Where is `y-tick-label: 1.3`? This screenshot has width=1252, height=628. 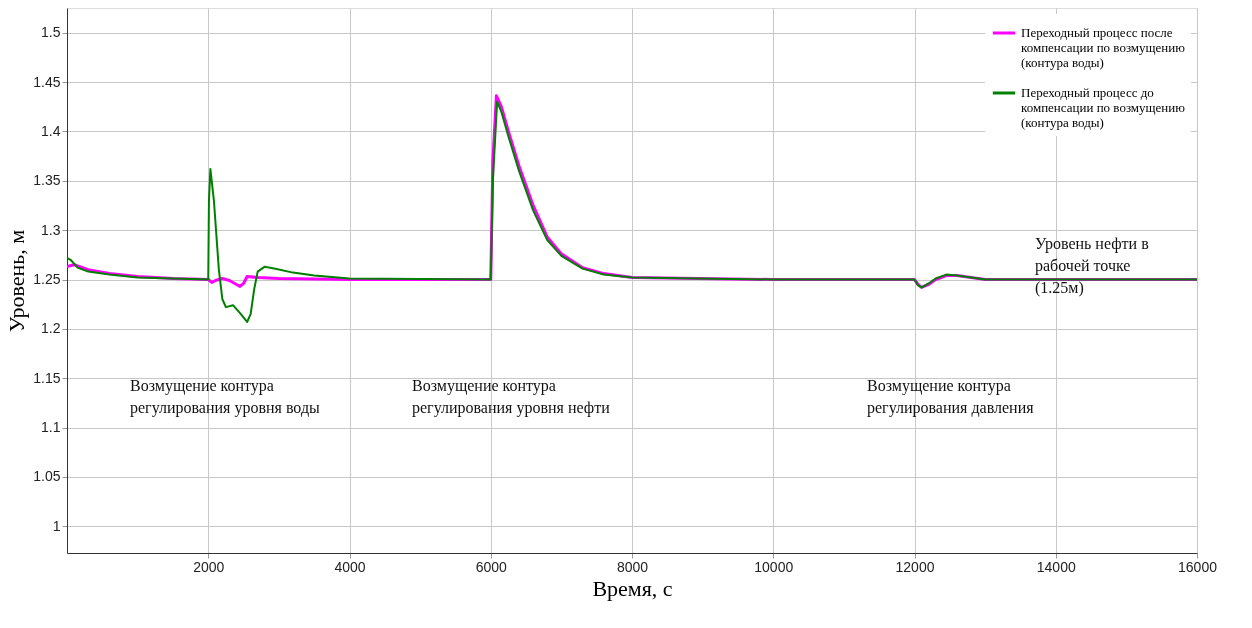 y-tick-label: 1.3 is located at coordinates (51, 229).